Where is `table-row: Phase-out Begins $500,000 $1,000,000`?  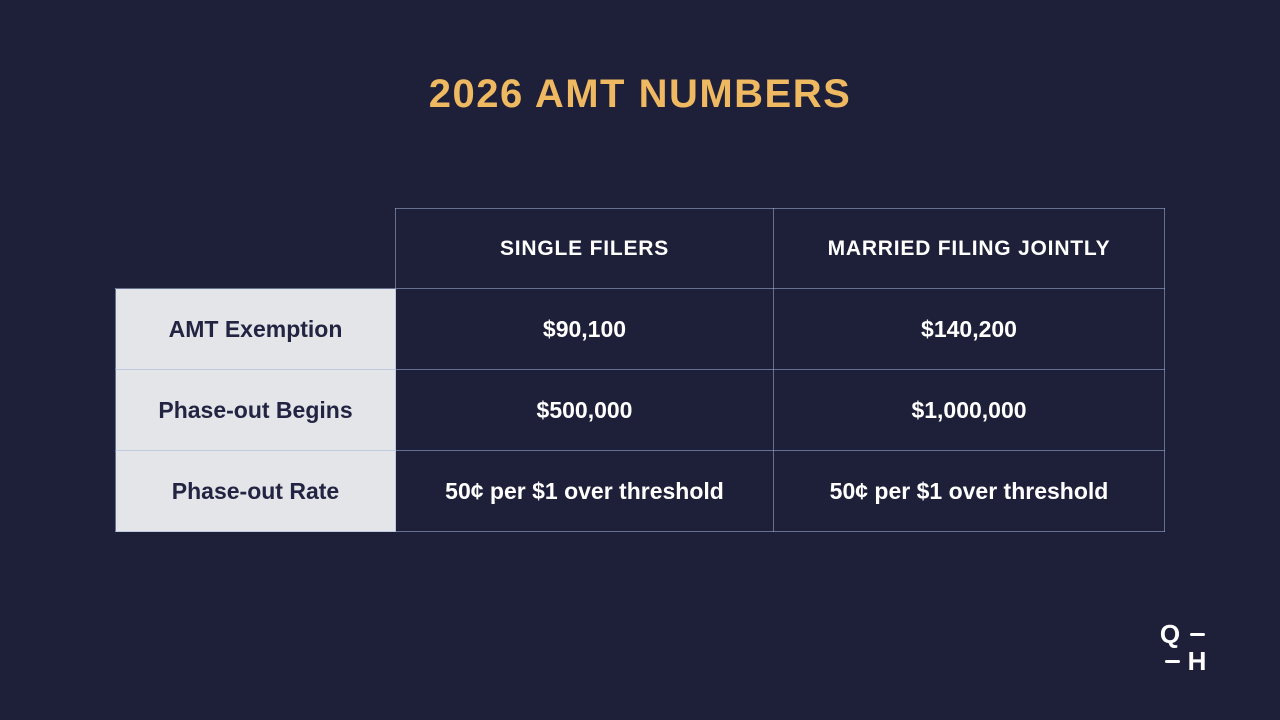 table-row: Phase-out Begins $500,000 $1,000,000 is located at coordinates (640, 410).